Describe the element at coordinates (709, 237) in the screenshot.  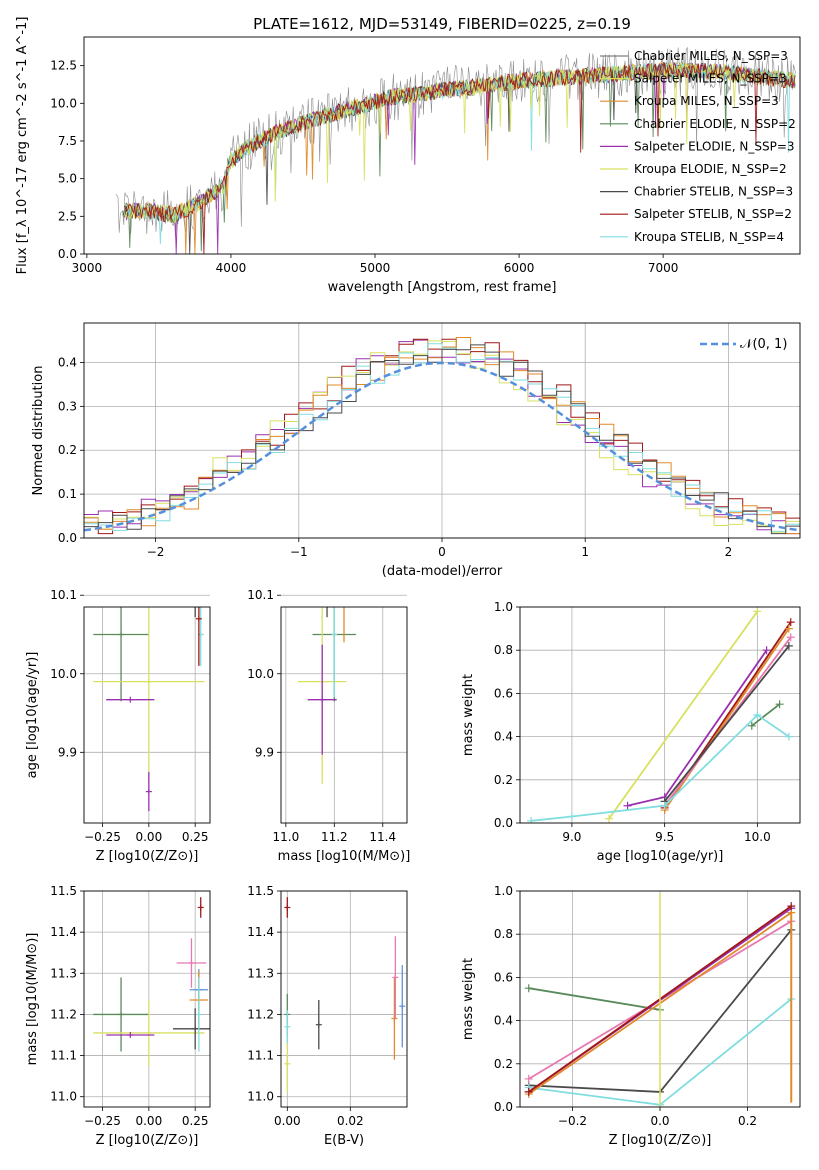
I see `legend-label: Kroupa STELIB, N_SSP=4` at that location.